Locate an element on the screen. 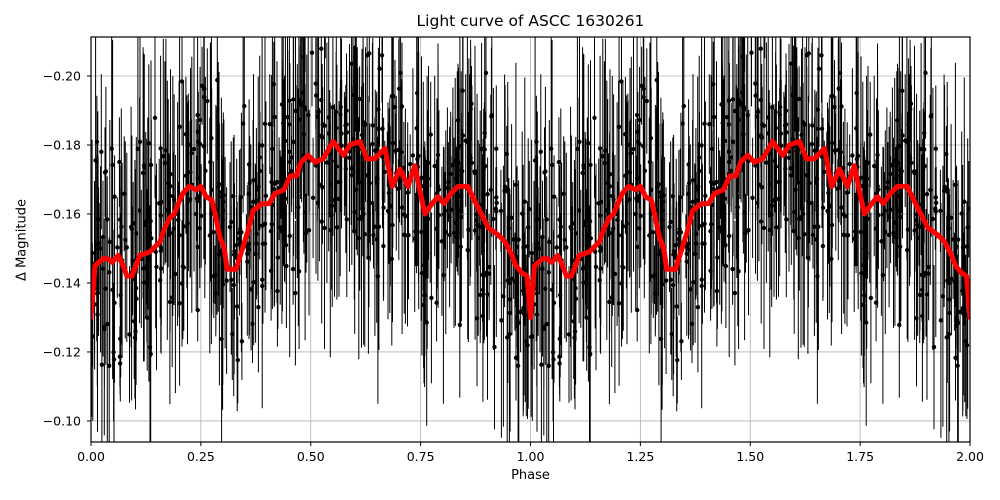  x-tick-label: 1.75 is located at coordinates (860, 456).